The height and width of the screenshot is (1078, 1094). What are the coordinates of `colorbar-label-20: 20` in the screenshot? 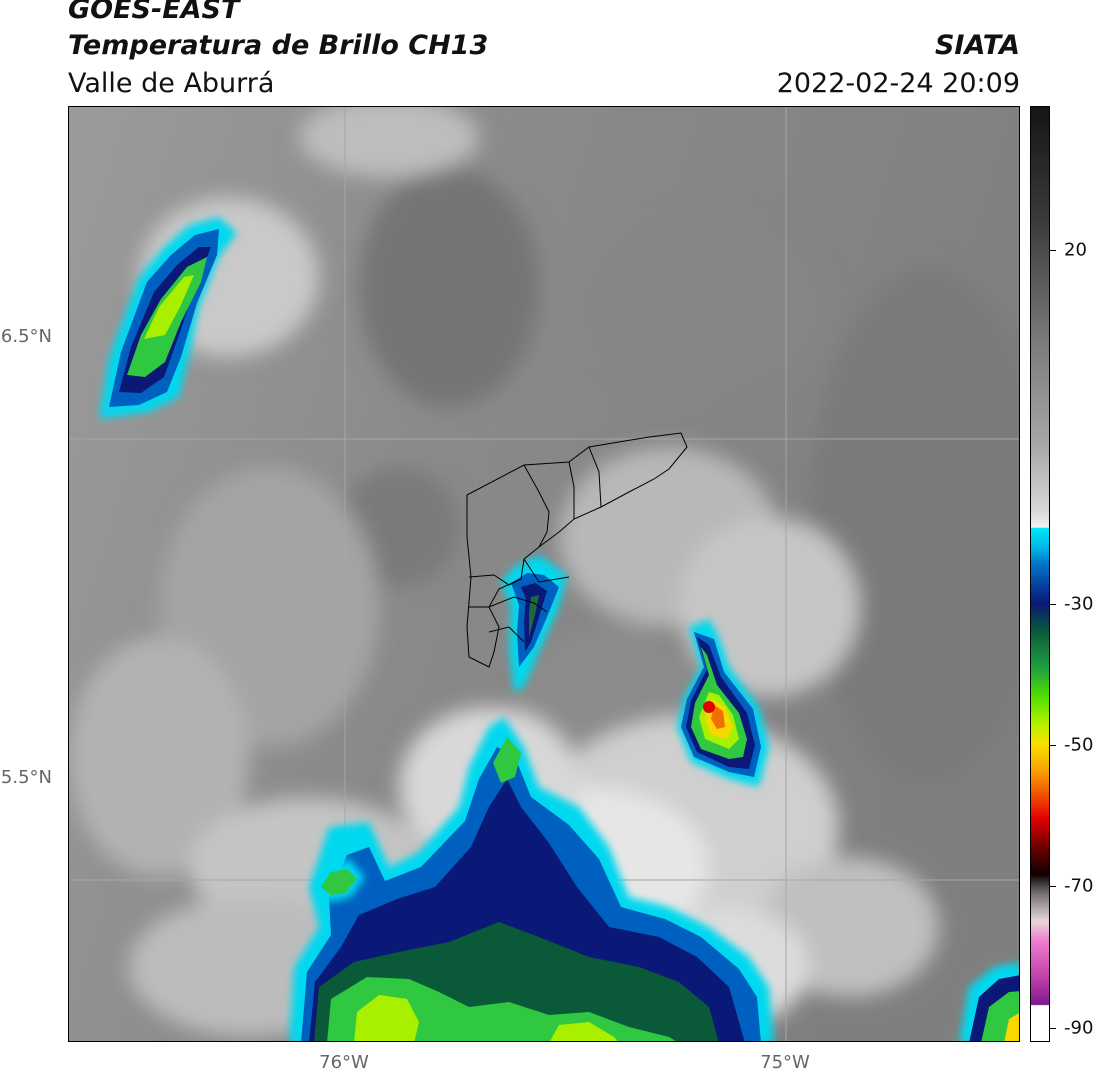 It's located at (1075, 250).